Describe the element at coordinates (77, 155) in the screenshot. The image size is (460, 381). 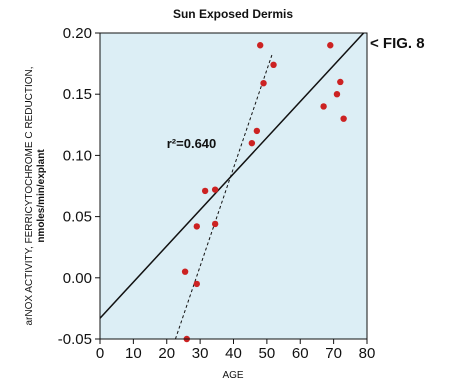
I see `y-tick-label-3: 0.10` at that location.